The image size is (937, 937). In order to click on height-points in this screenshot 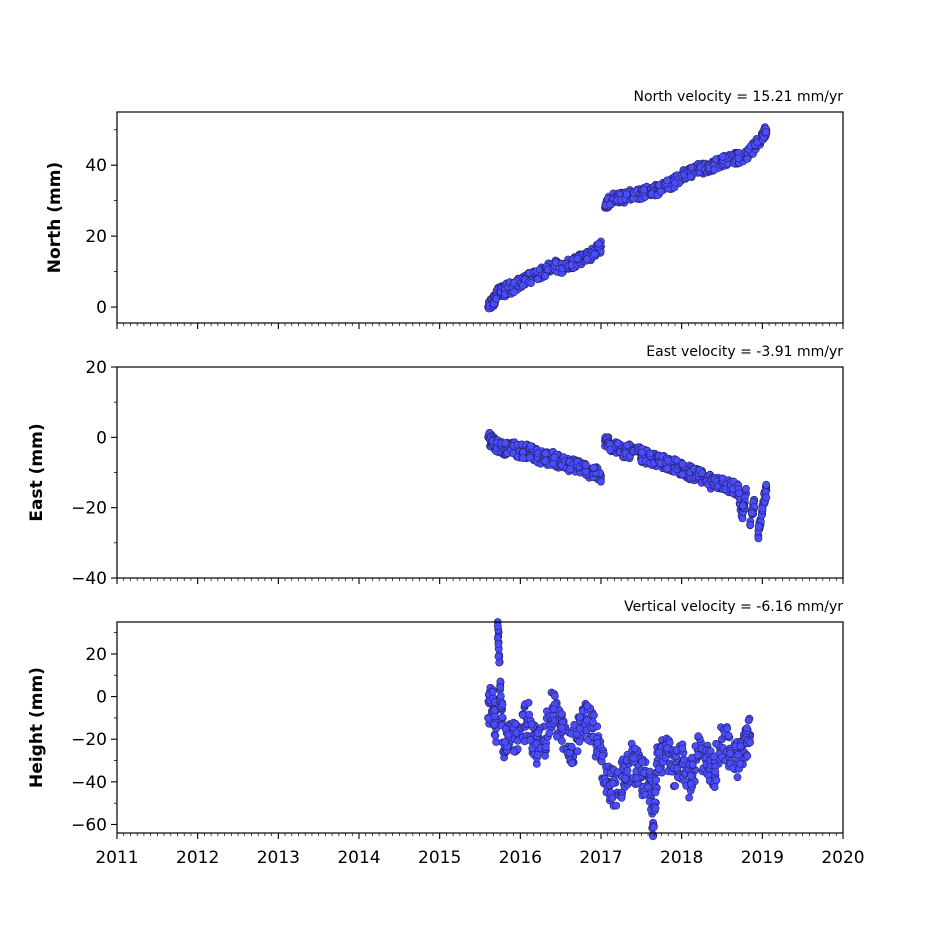, I will do `click(619, 729)`.